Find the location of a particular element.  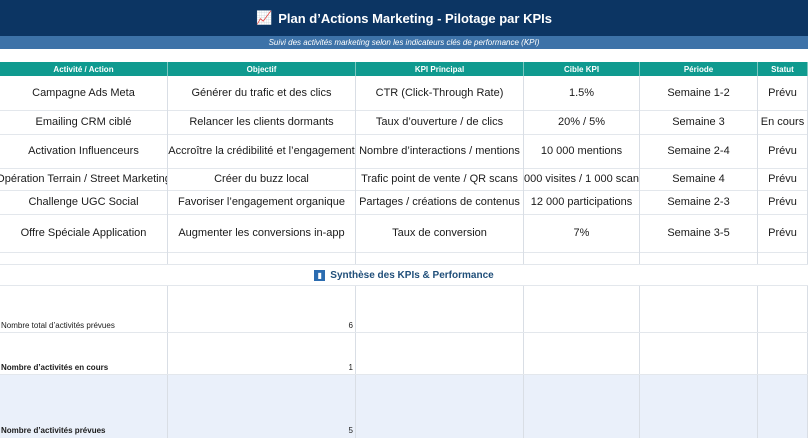

summary-row: Nombre d’activités en cours 1 is located at coordinates (404, 353).